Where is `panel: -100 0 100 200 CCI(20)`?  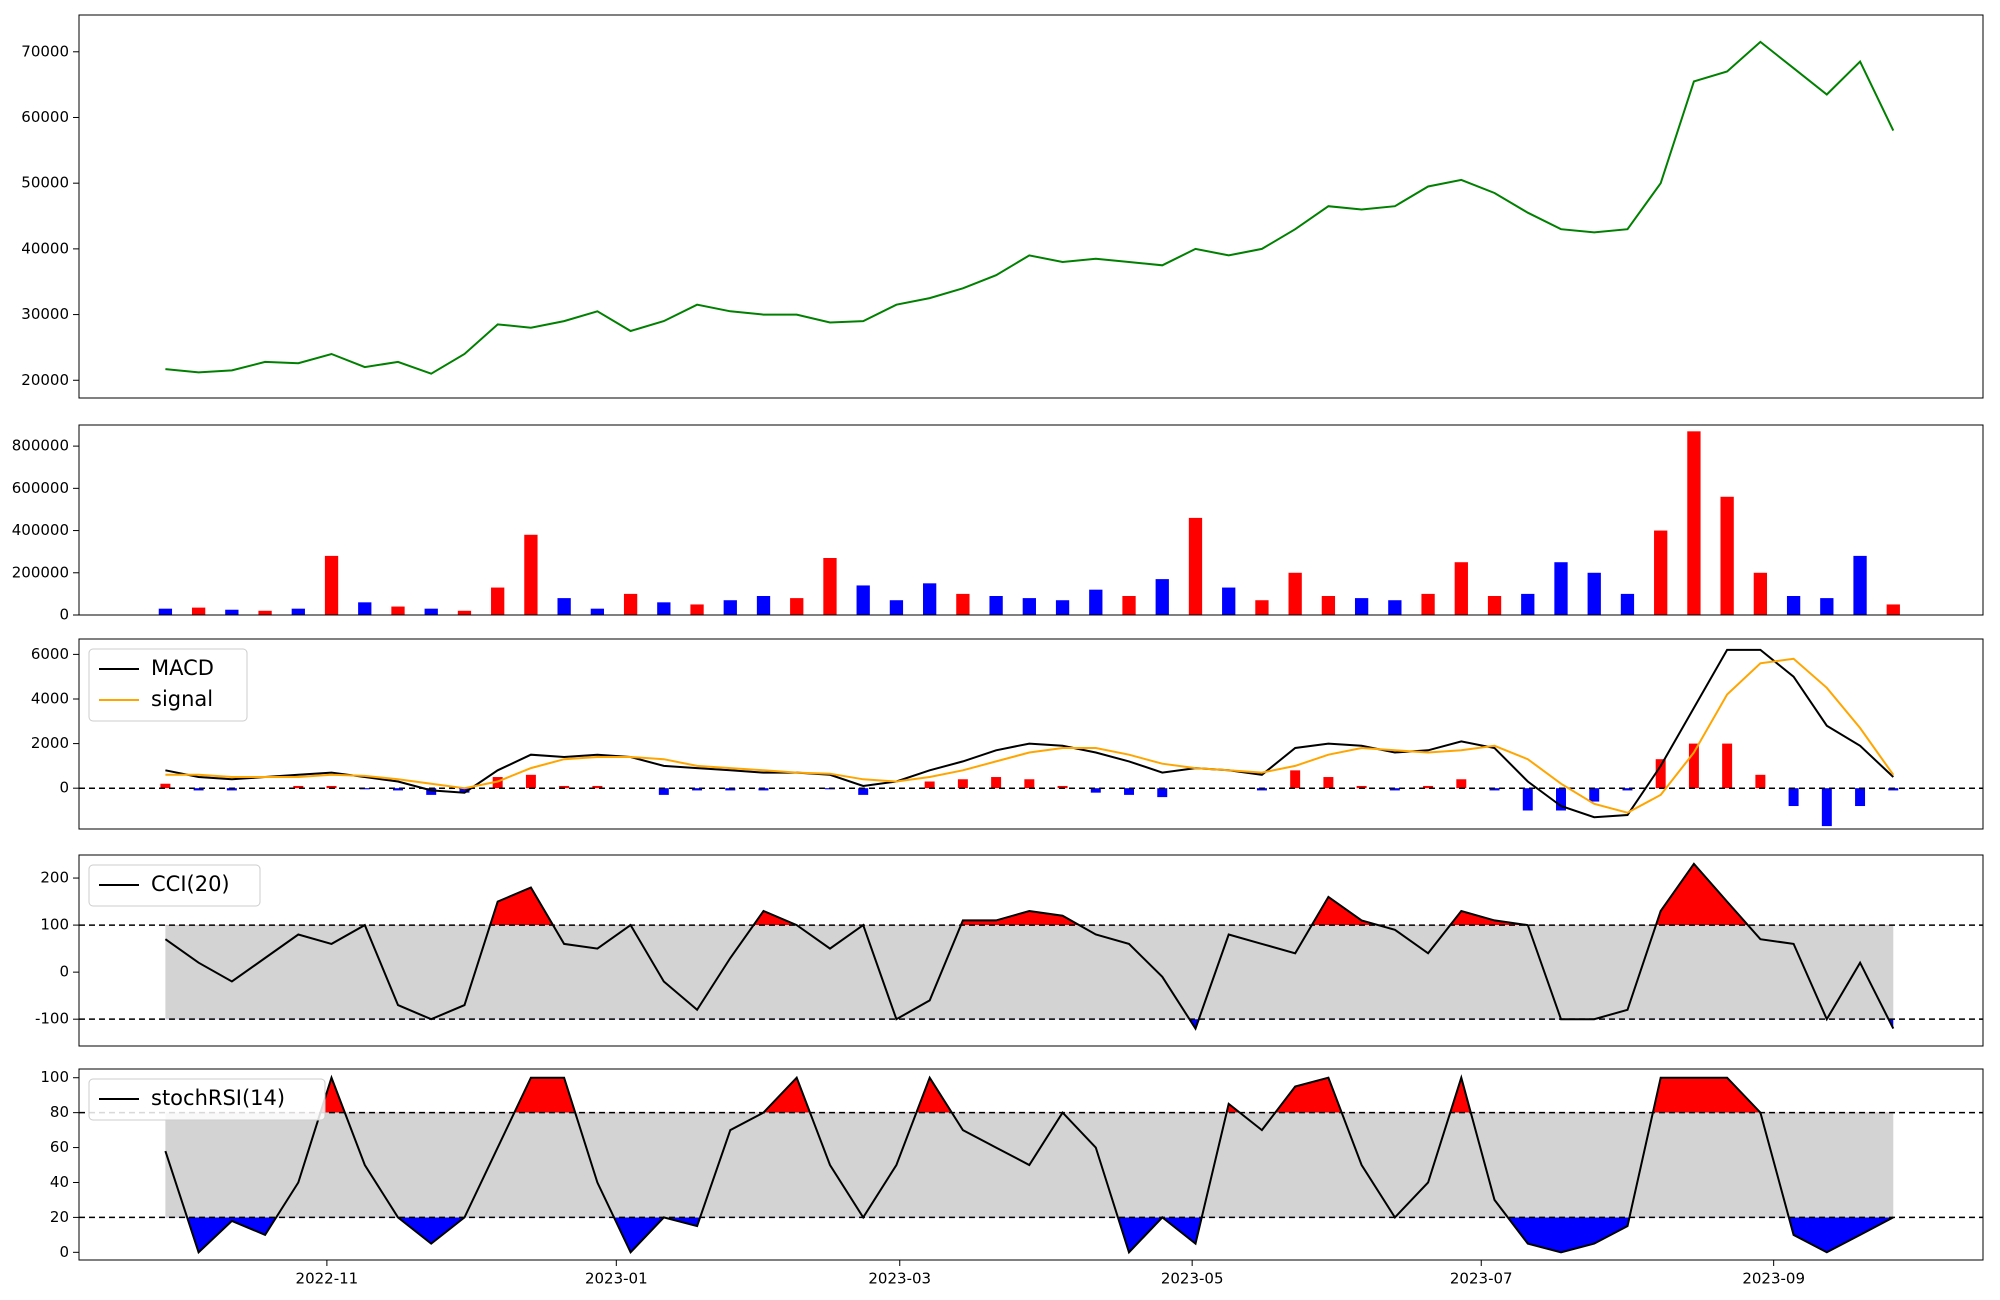
panel: -100 0 100 200 CCI(20) is located at coordinates (1009, 950).